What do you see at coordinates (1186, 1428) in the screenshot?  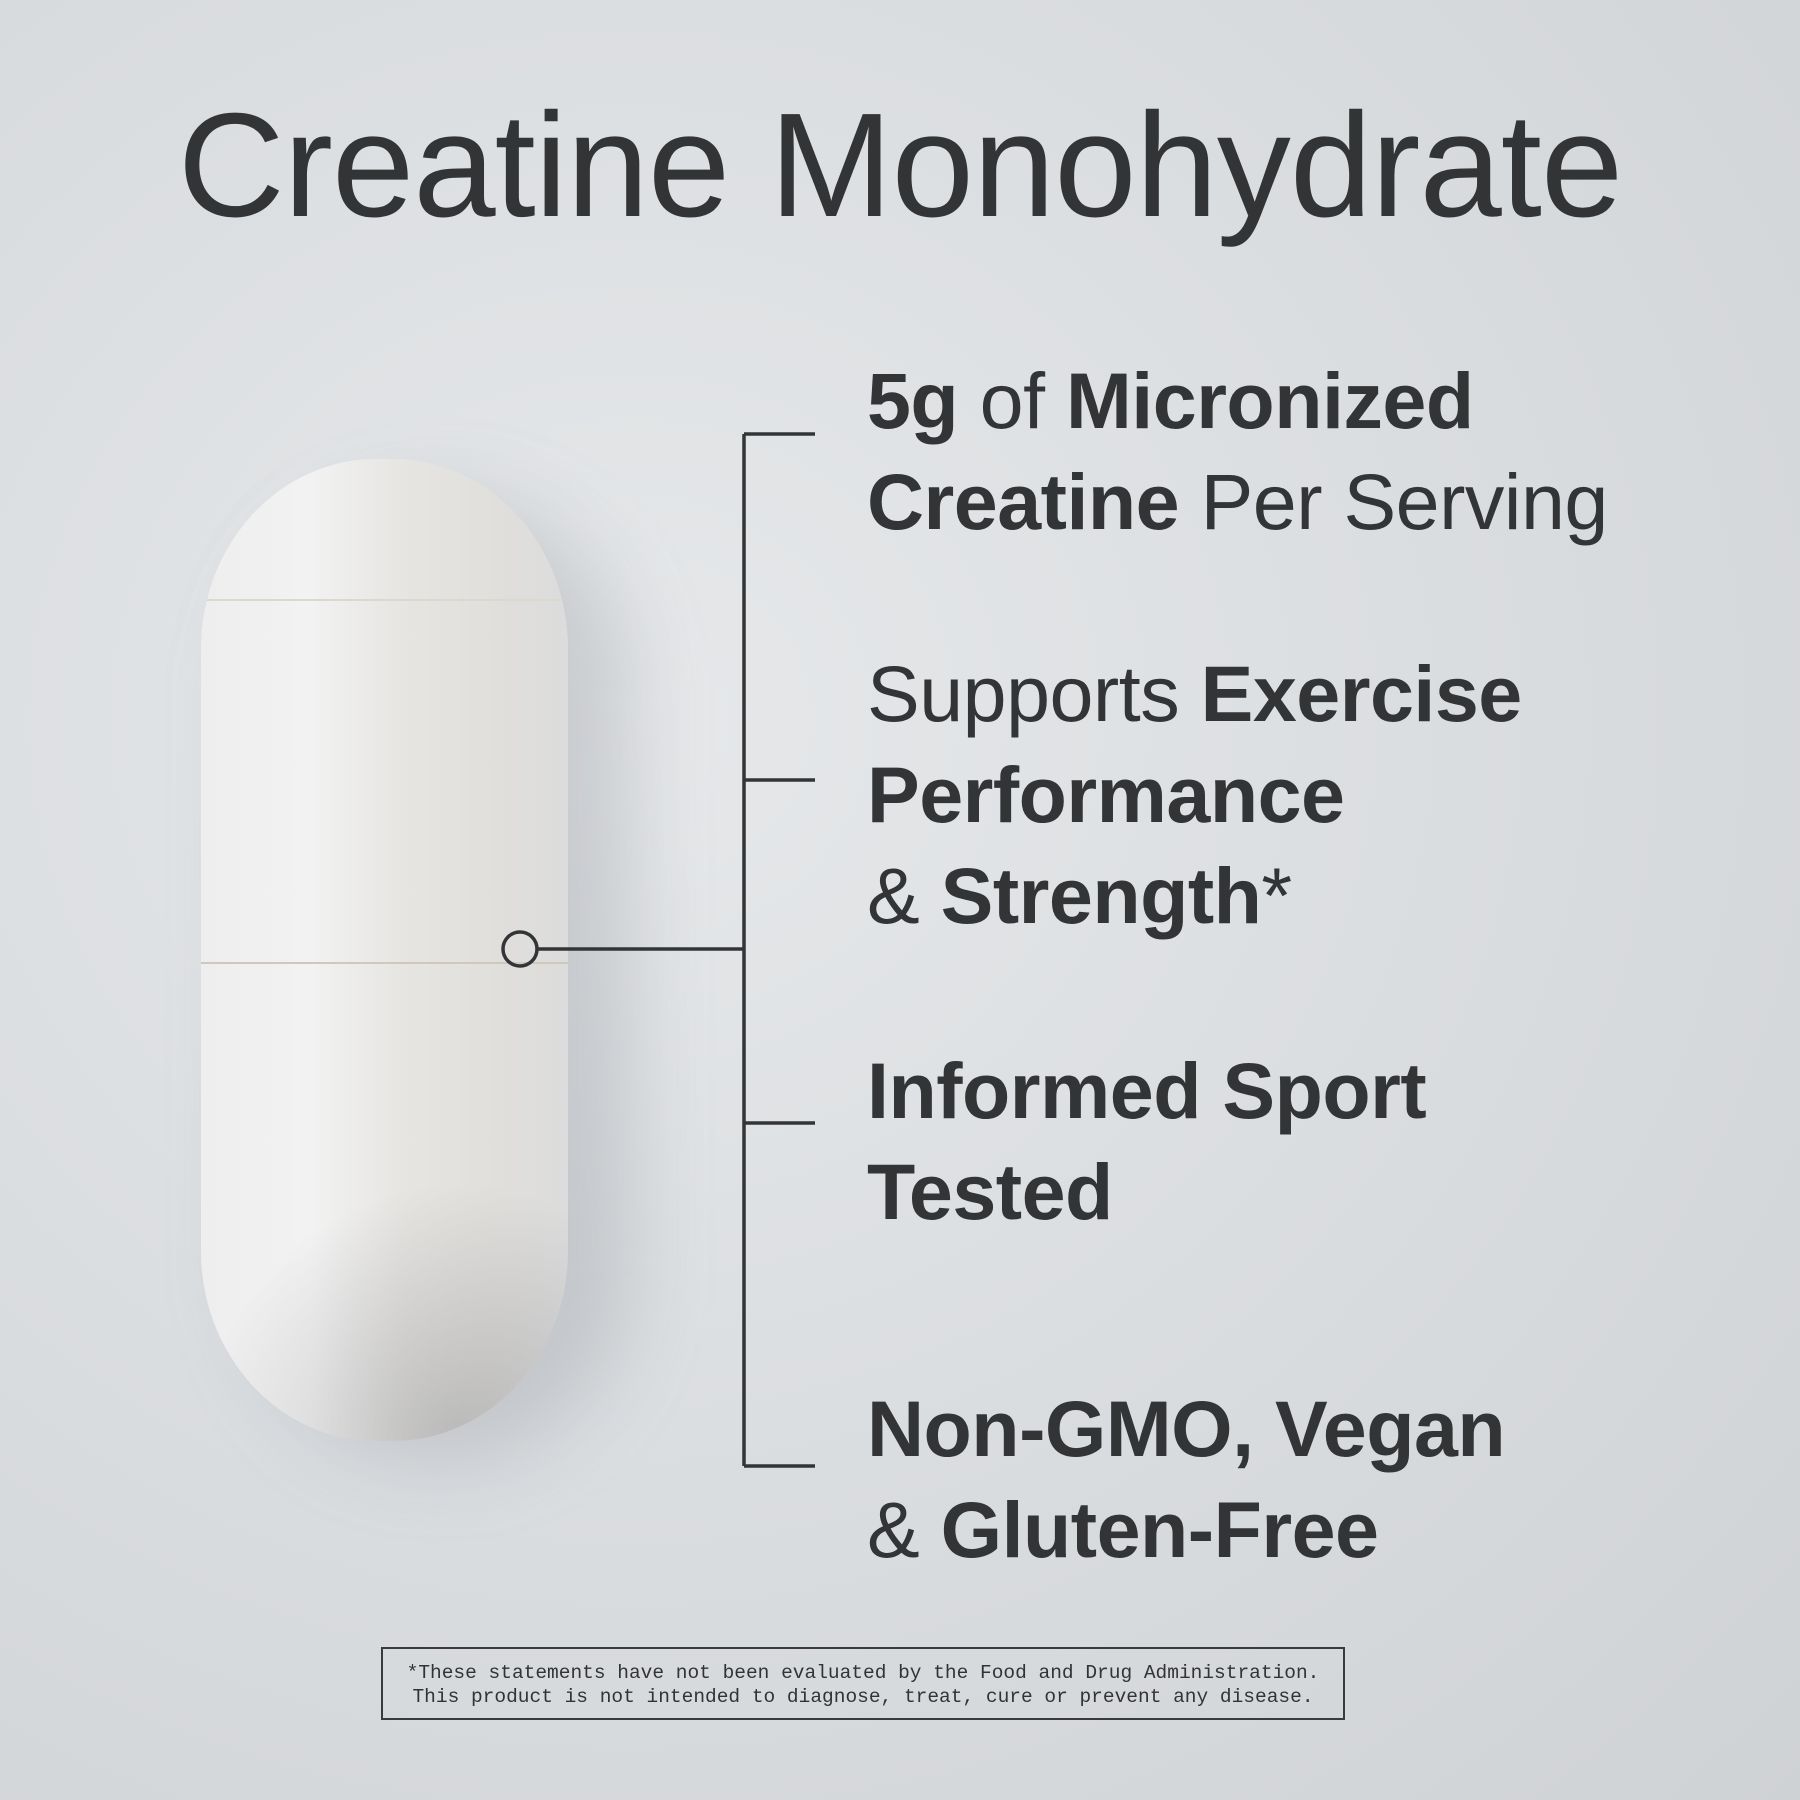 I see `feature-text: Non-GMO, Vegan` at bounding box center [1186, 1428].